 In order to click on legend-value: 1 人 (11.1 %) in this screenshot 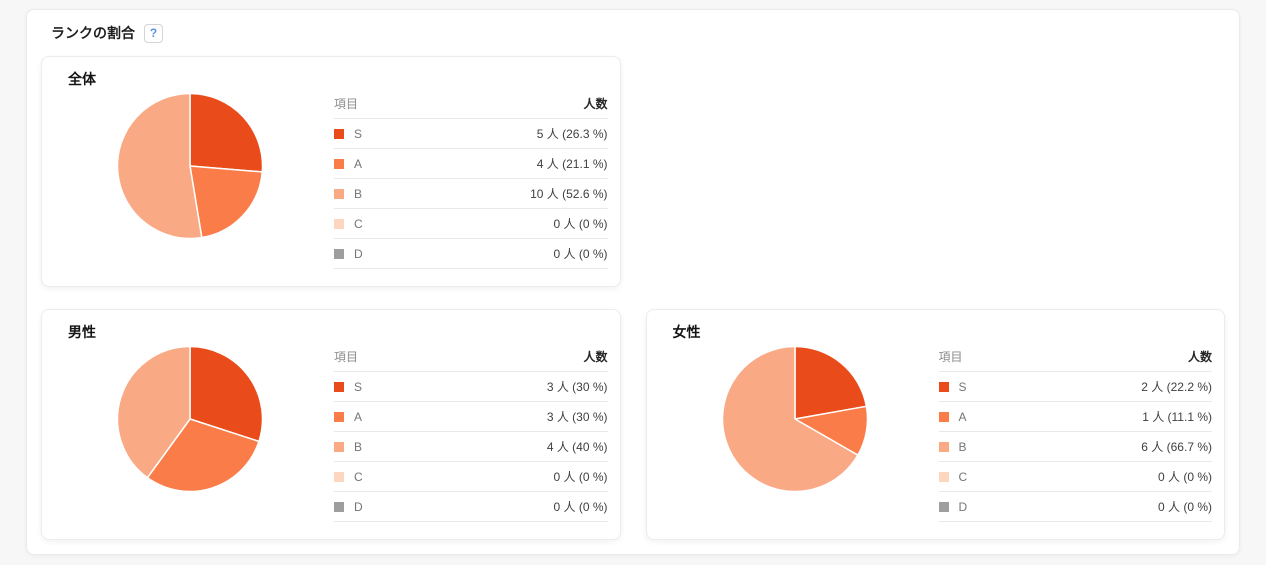, I will do `click(1177, 417)`.